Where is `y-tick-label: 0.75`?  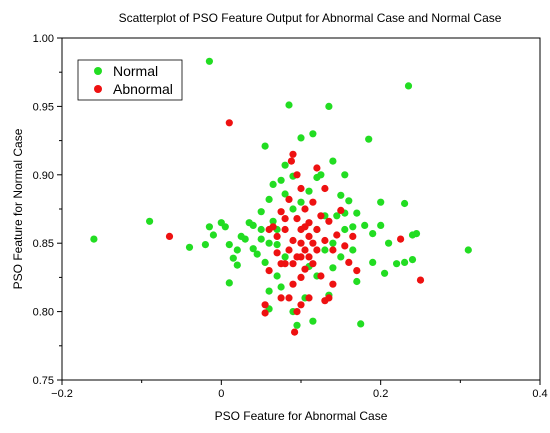 y-tick-label: 0.75 is located at coordinates (43, 381).